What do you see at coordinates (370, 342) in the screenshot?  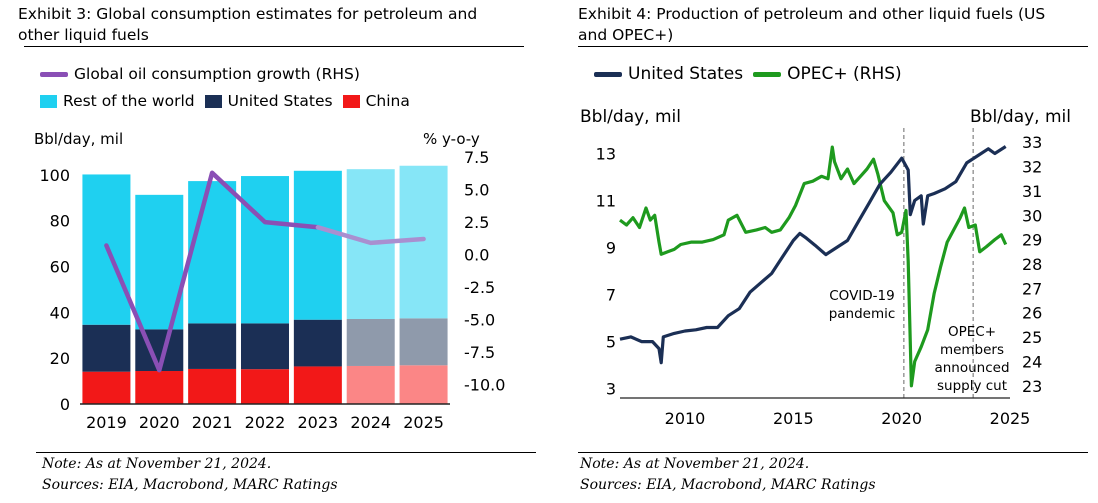 I see `bar-us-2024` at bounding box center [370, 342].